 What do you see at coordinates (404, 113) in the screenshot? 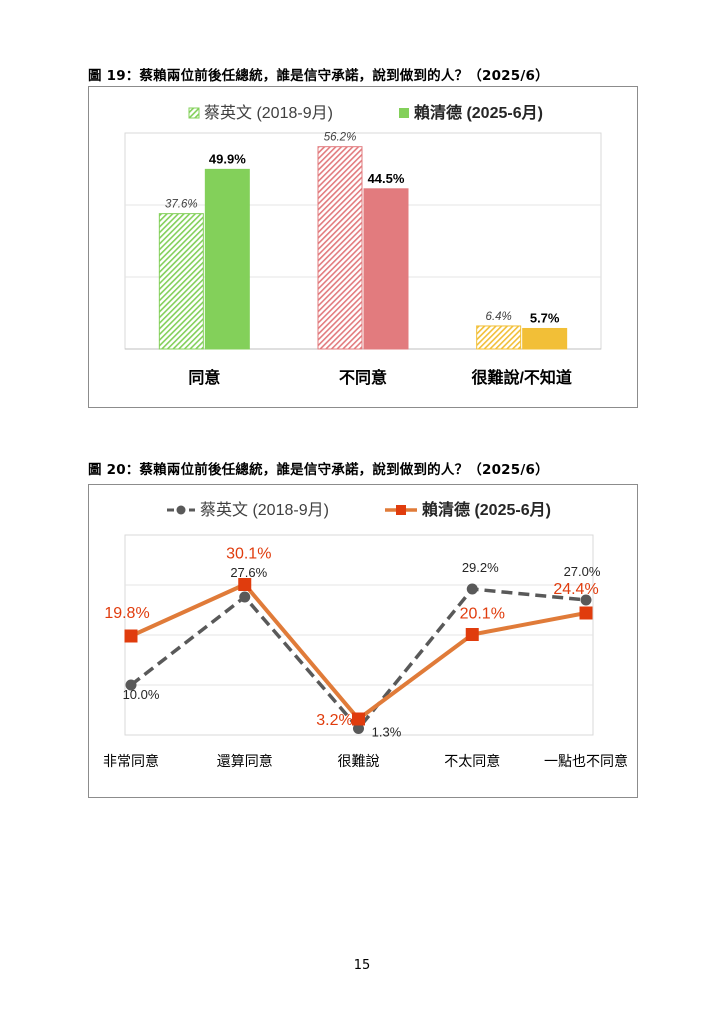
I see `legend-swatch-lai` at bounding box center [404, 113].